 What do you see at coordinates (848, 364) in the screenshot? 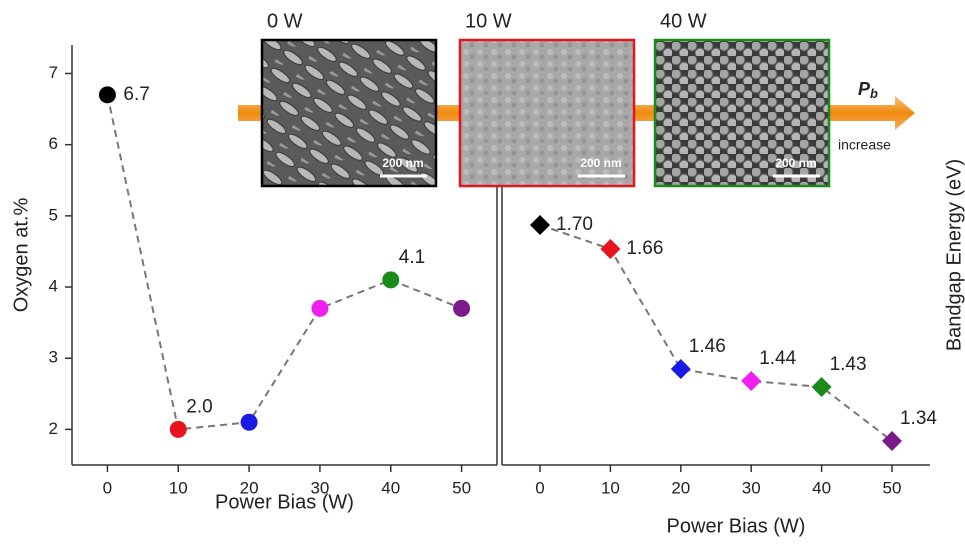
I see `value-label: 1.43` at bounding box center [848, 364].